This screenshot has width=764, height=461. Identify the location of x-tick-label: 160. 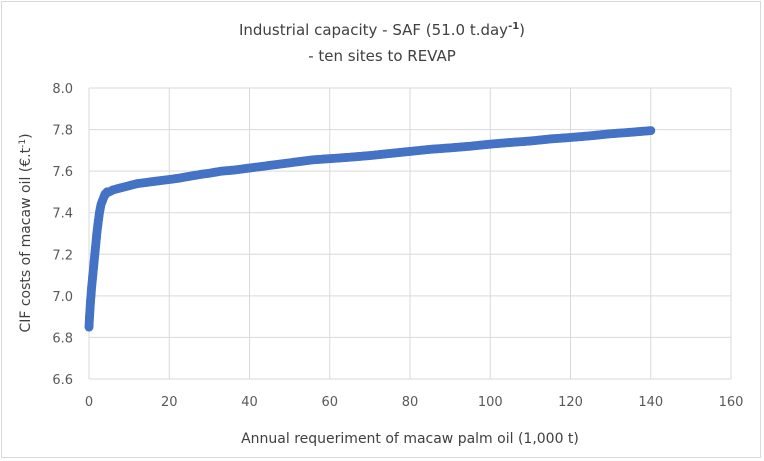
(731, 402).